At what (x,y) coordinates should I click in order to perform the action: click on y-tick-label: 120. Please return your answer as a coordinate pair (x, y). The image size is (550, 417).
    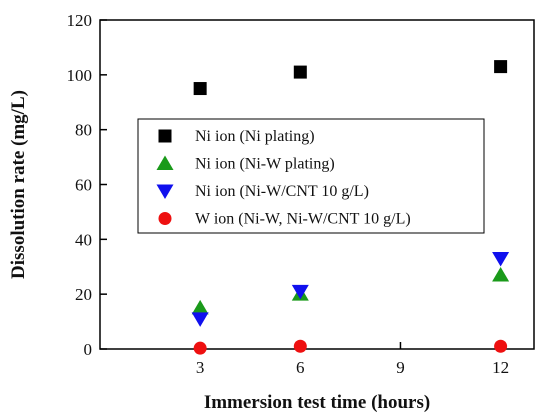
    Looking at the image, I should click on (80, 20).